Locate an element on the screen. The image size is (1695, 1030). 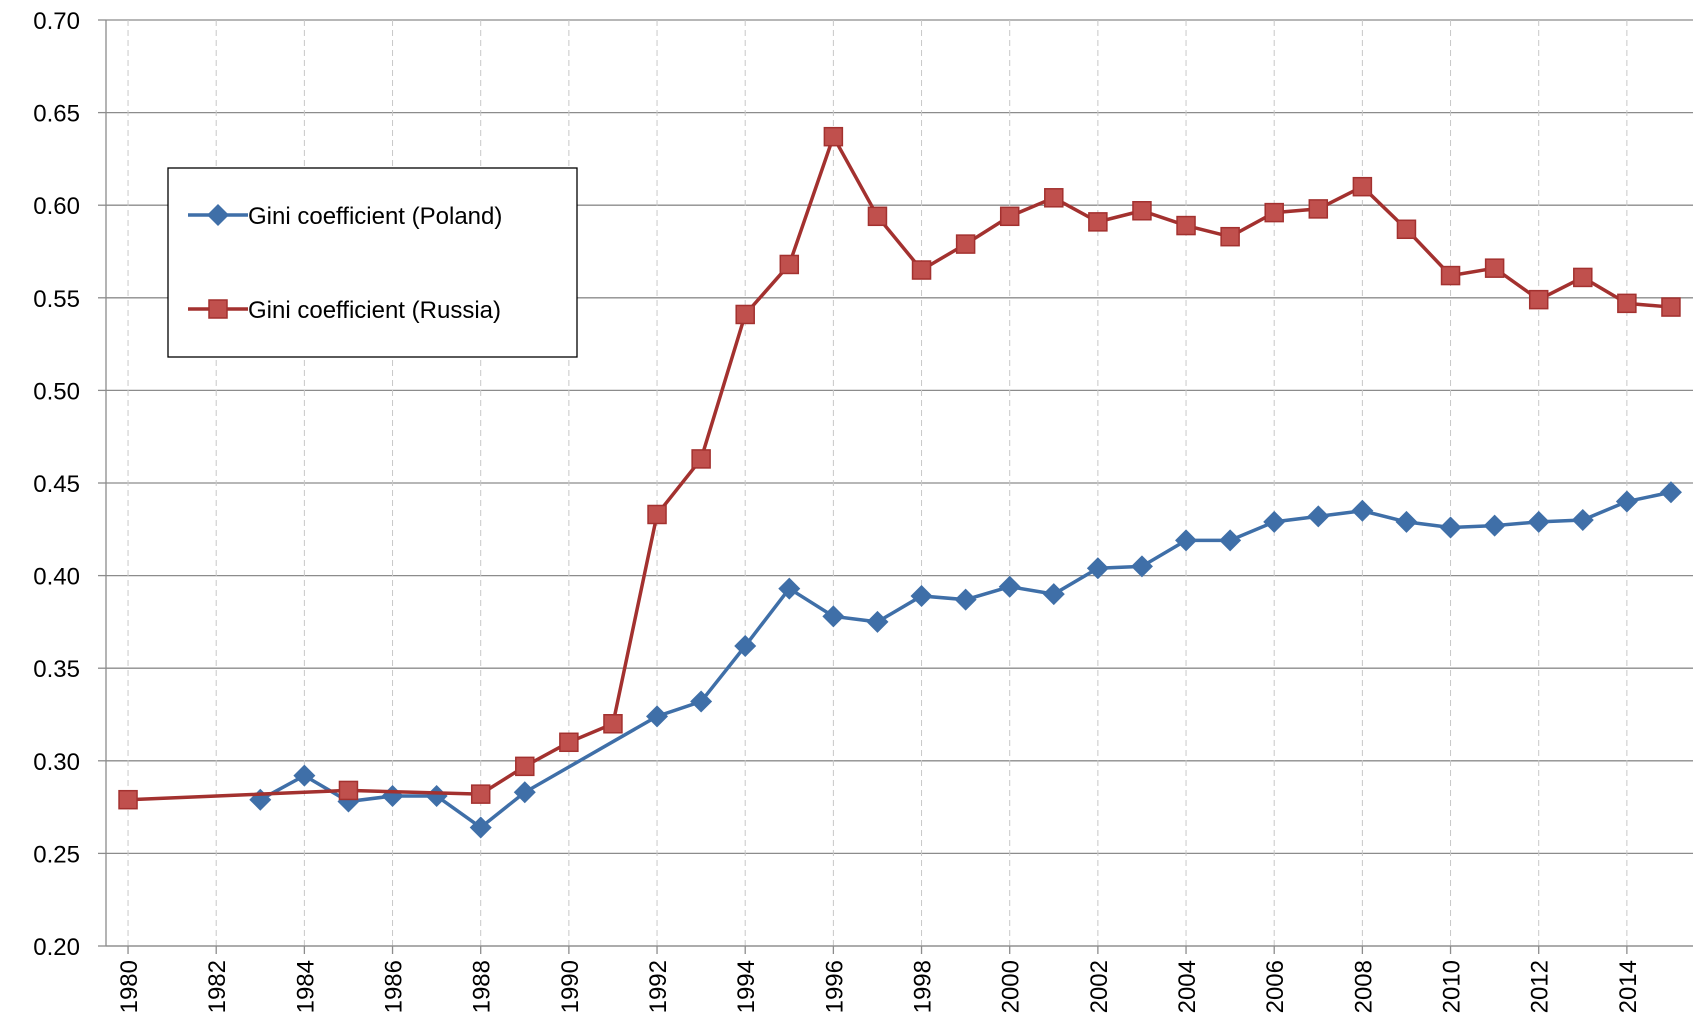
y-tick-label: 0.50 is located at coordinates (56, 391).